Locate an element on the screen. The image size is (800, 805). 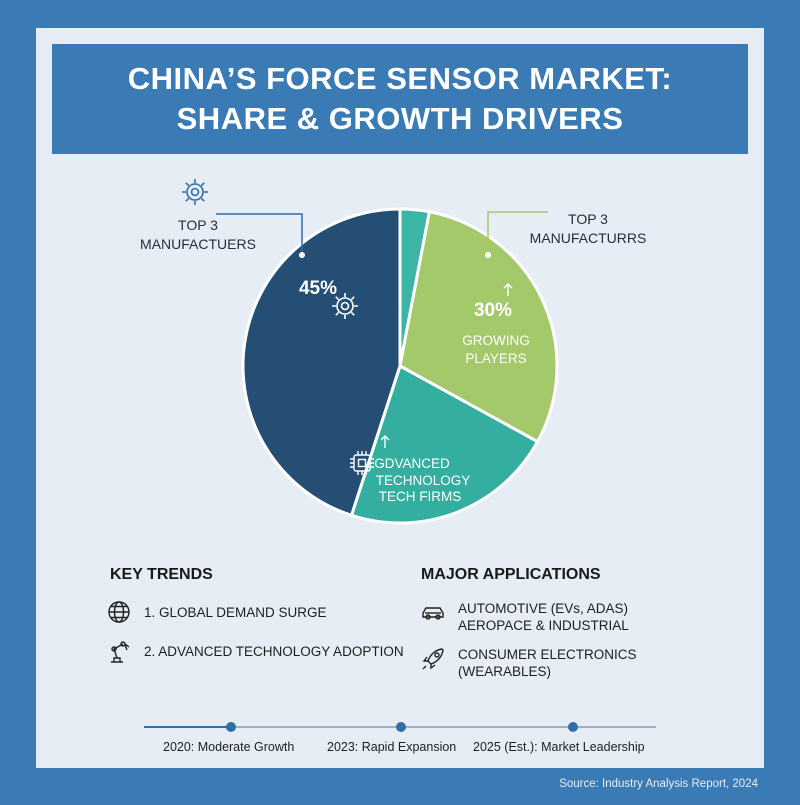
trend-item-1: 1. GLOBAL DEMAND SURGE is located at coordinates (216, 612).